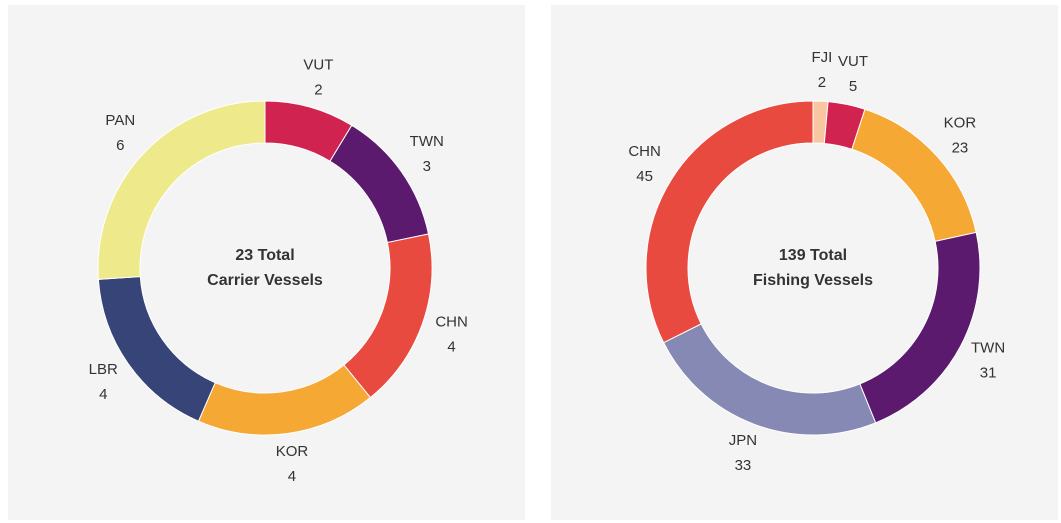 Image resolution: width=1061 pixels, height=523 pixels. What do you see at coordinates (853, 86) in the screenshot?
I see `segment-value: 5` at bounding box center [853, 86].